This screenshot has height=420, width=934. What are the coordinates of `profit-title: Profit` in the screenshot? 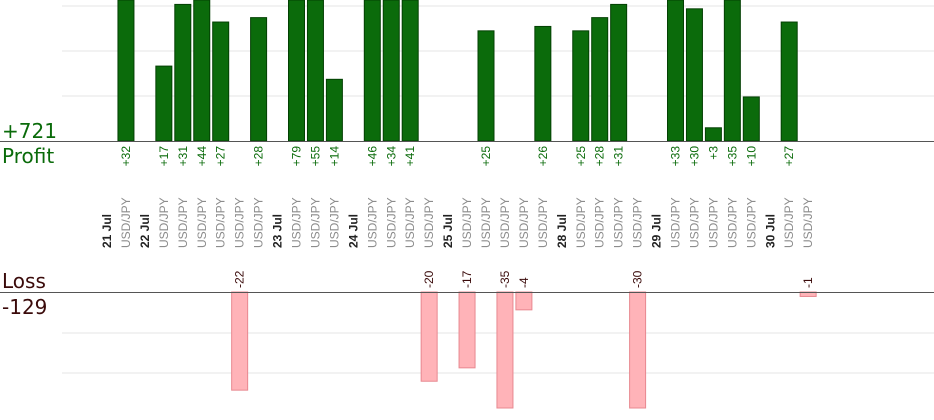 It's located at (28, 156).